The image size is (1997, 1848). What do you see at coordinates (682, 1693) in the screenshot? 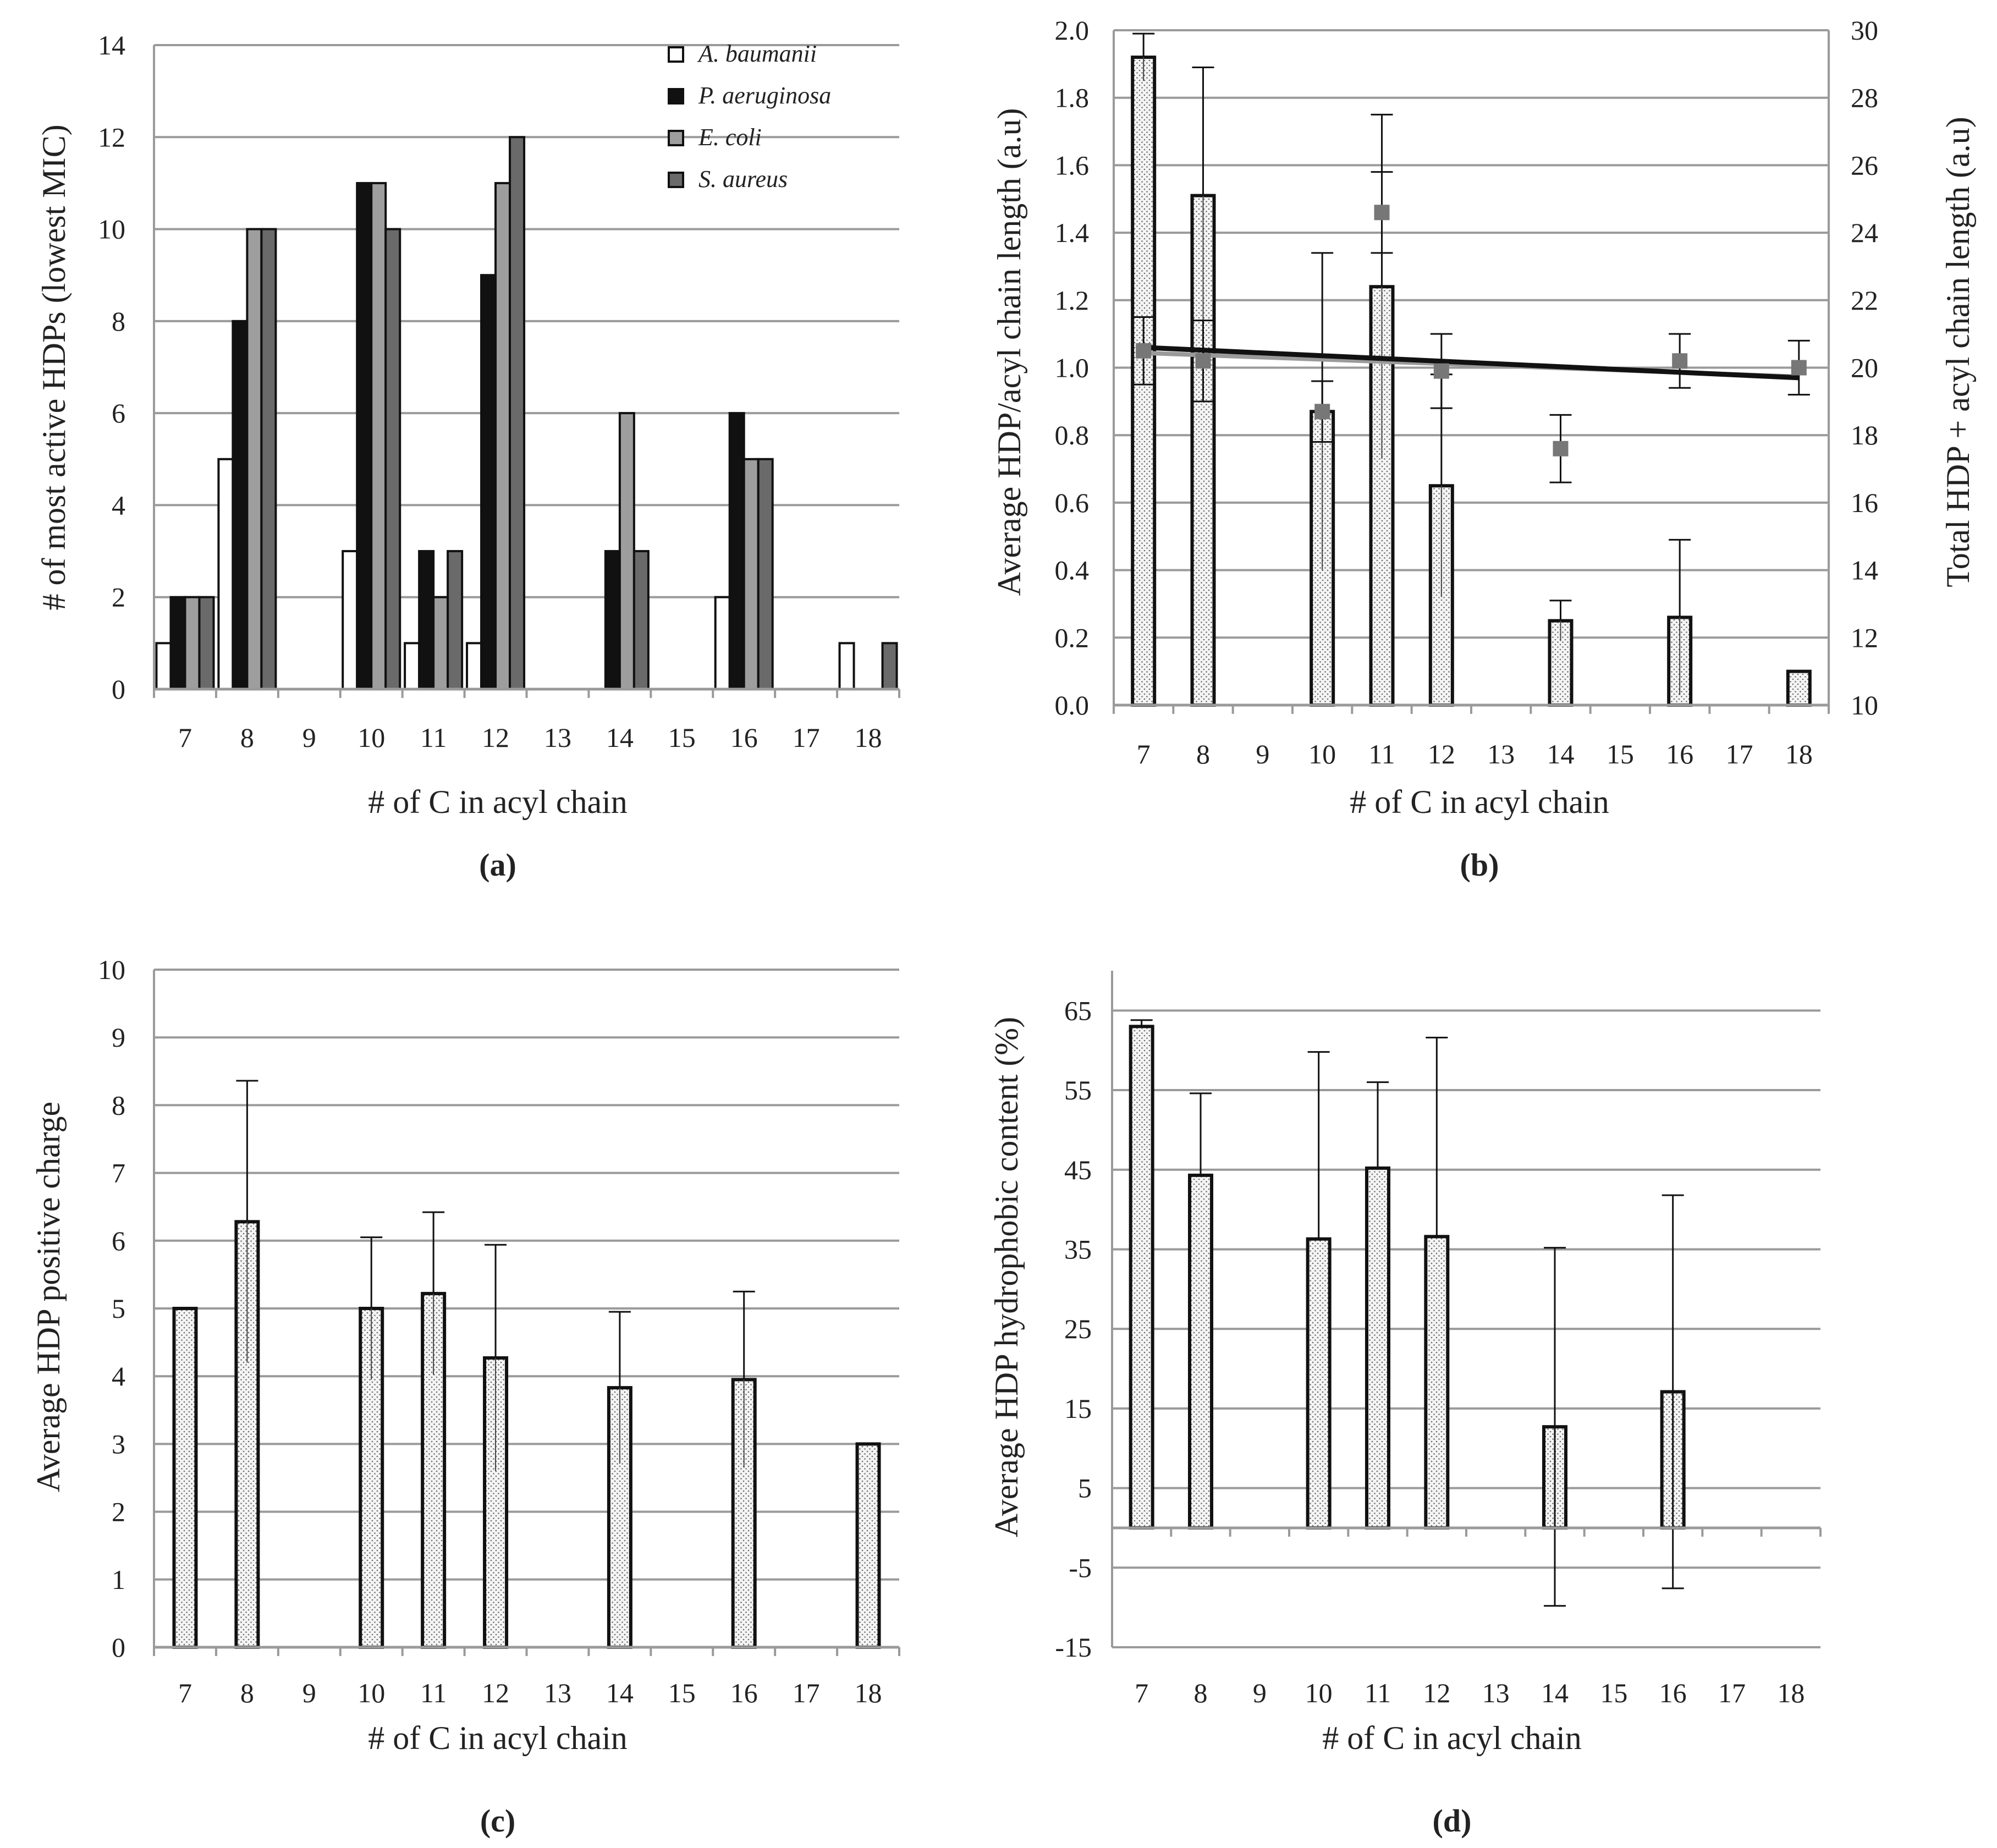
I see `c-x-tick-15: 15` at bounding box center [682, 1693].